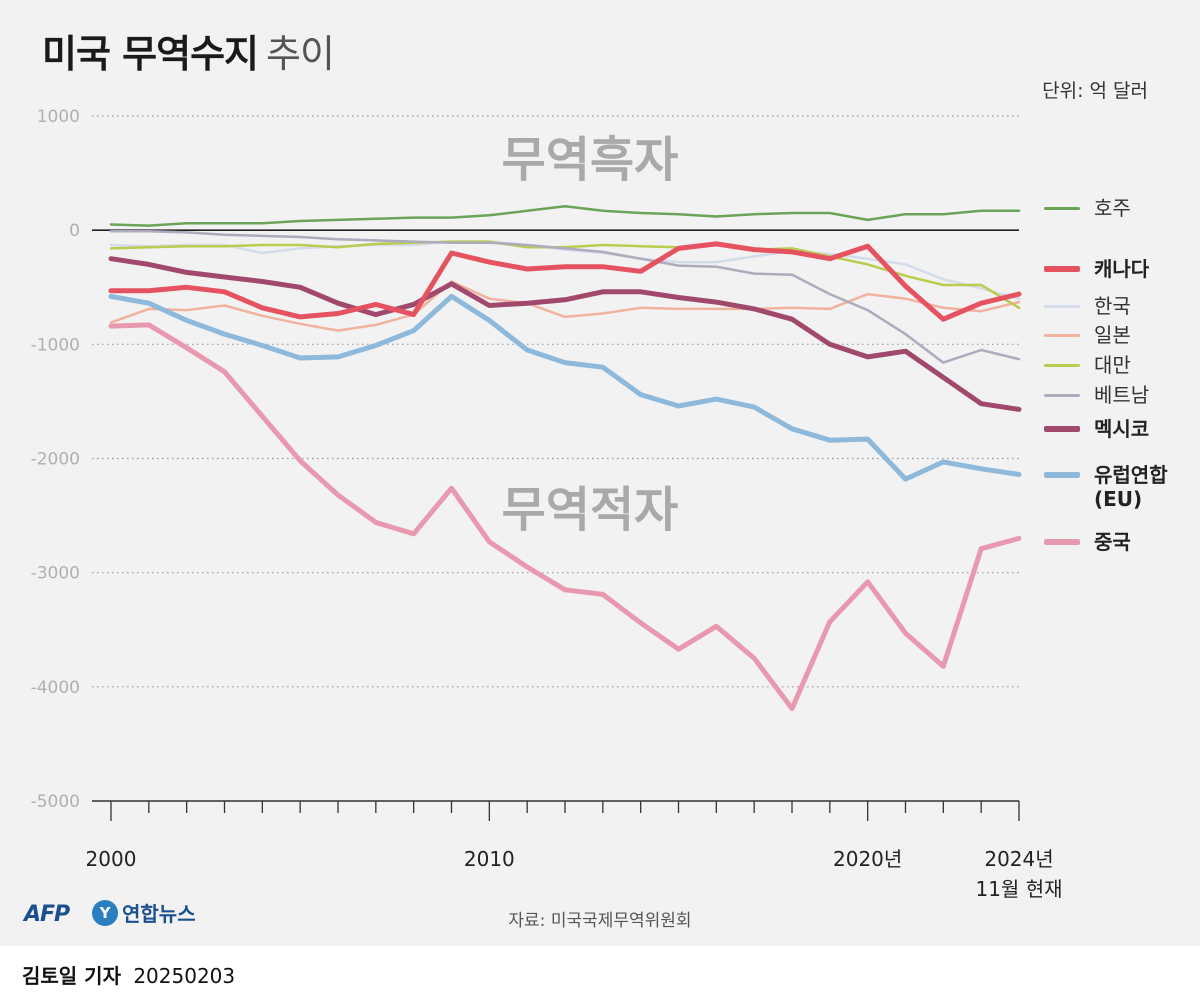 This screenshot has width=1200, height=1001. I want to click on deficit-zone-label: 무역적자, so click(590, 510).